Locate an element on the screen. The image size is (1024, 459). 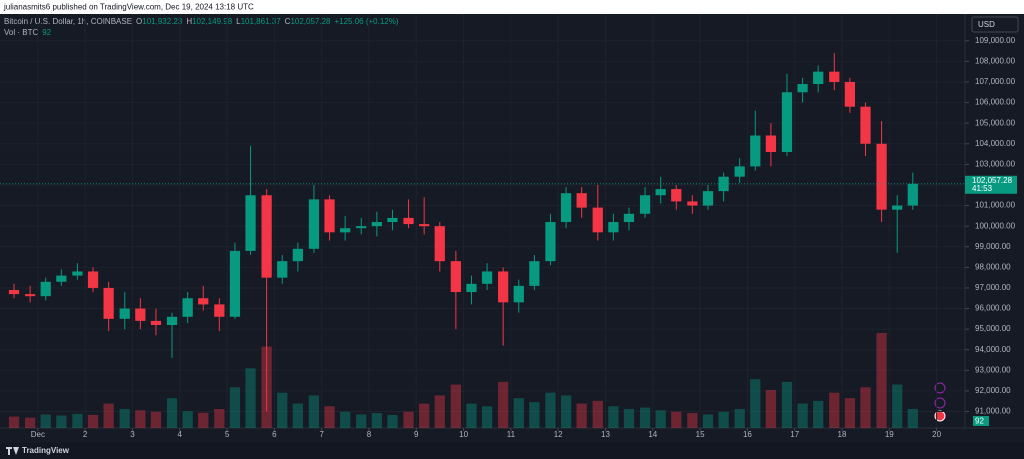
x-tick-label: 2 is located at coordinates (85, 434).